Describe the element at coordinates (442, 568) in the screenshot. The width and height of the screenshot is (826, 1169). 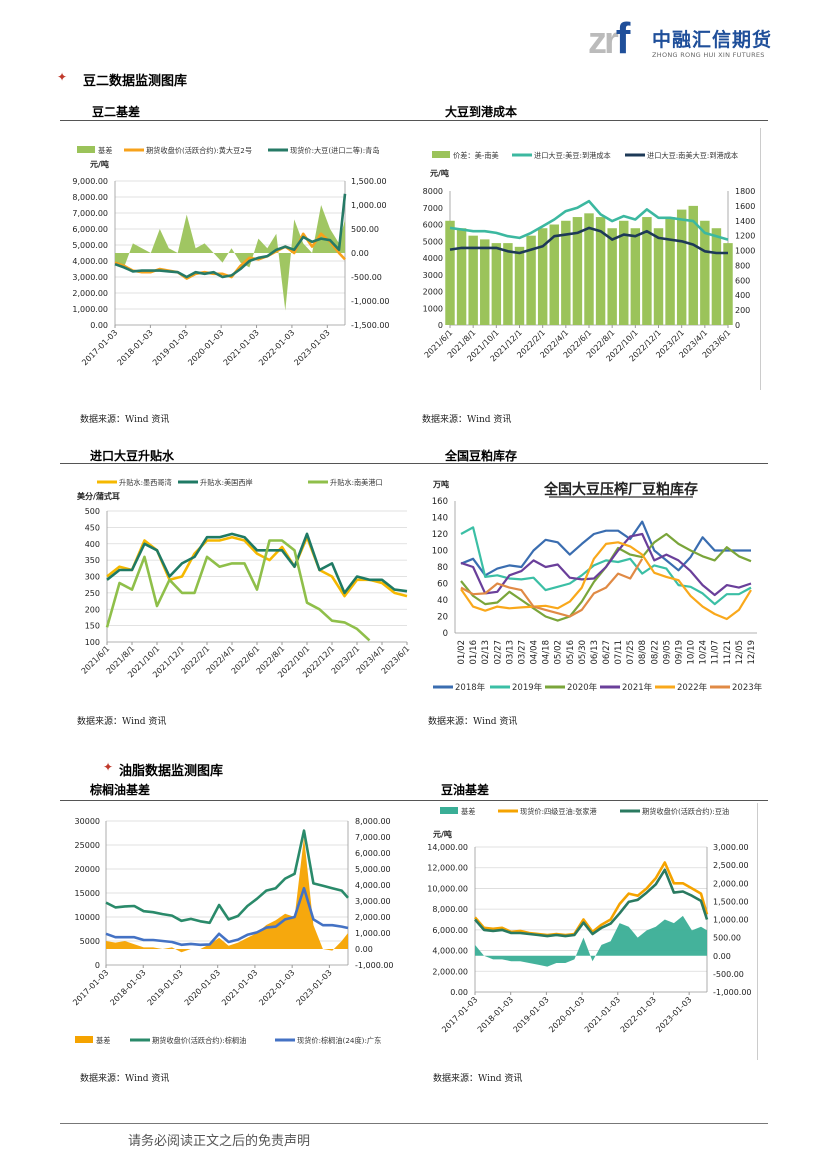
I see `y-tick-label: 80` at that location.